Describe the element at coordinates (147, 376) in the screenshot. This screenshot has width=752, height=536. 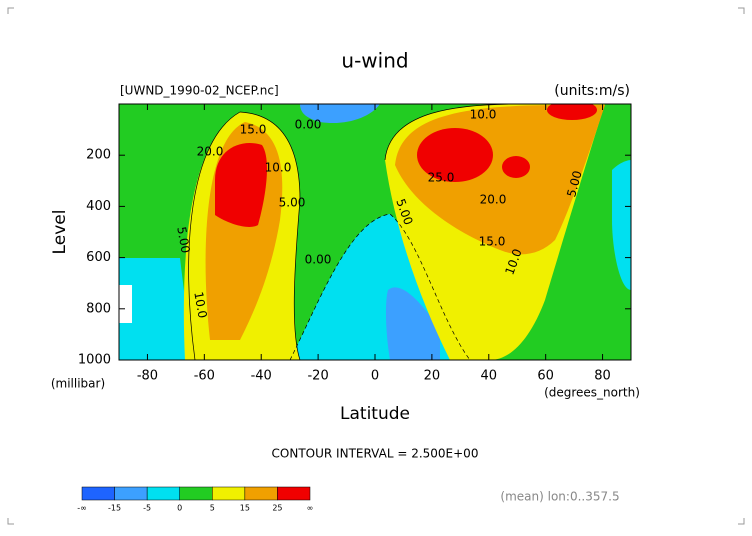
I see `x-tick-label: -80` at that location.